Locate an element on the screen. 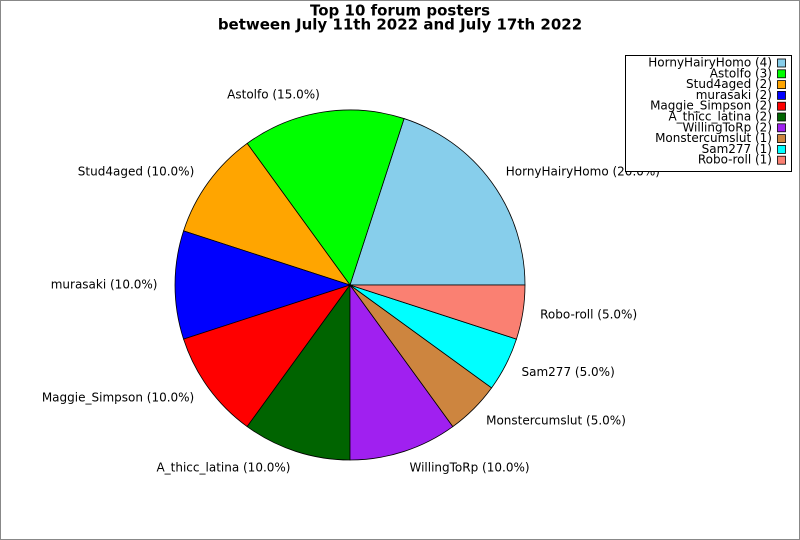 This screenshot has height=540, width=800. slice-label: Monstercumslut (5.0%) is located at coordinates (556, 421).